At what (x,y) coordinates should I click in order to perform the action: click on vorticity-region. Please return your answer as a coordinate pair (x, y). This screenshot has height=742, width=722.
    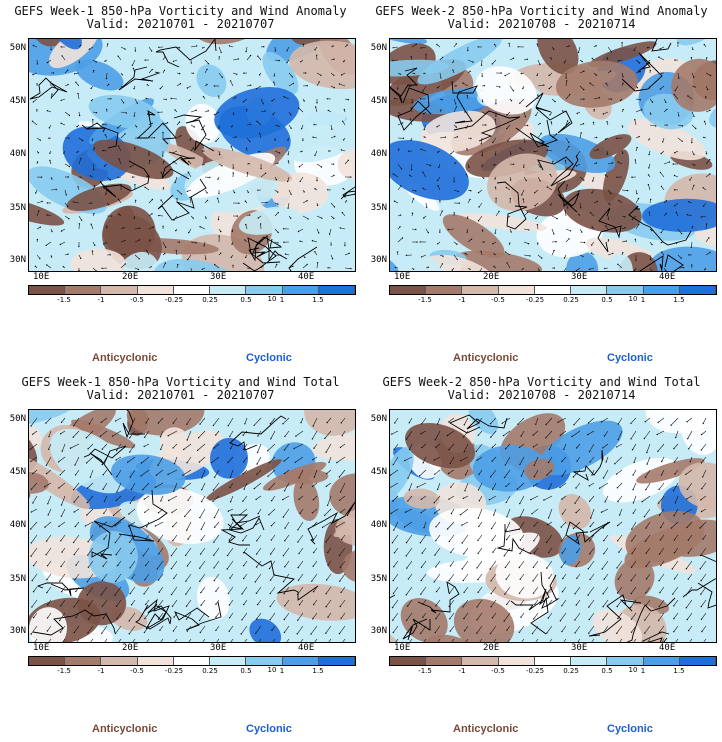
    Looking at the image, I should click on (203, 123).